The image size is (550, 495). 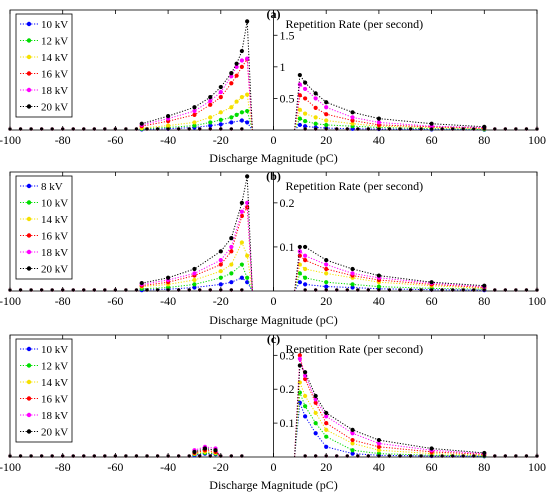 What do you see at coordinates (379, 467) in the screenshot?
I see `x-tick-label: 40` at bounding box center [379, 467].